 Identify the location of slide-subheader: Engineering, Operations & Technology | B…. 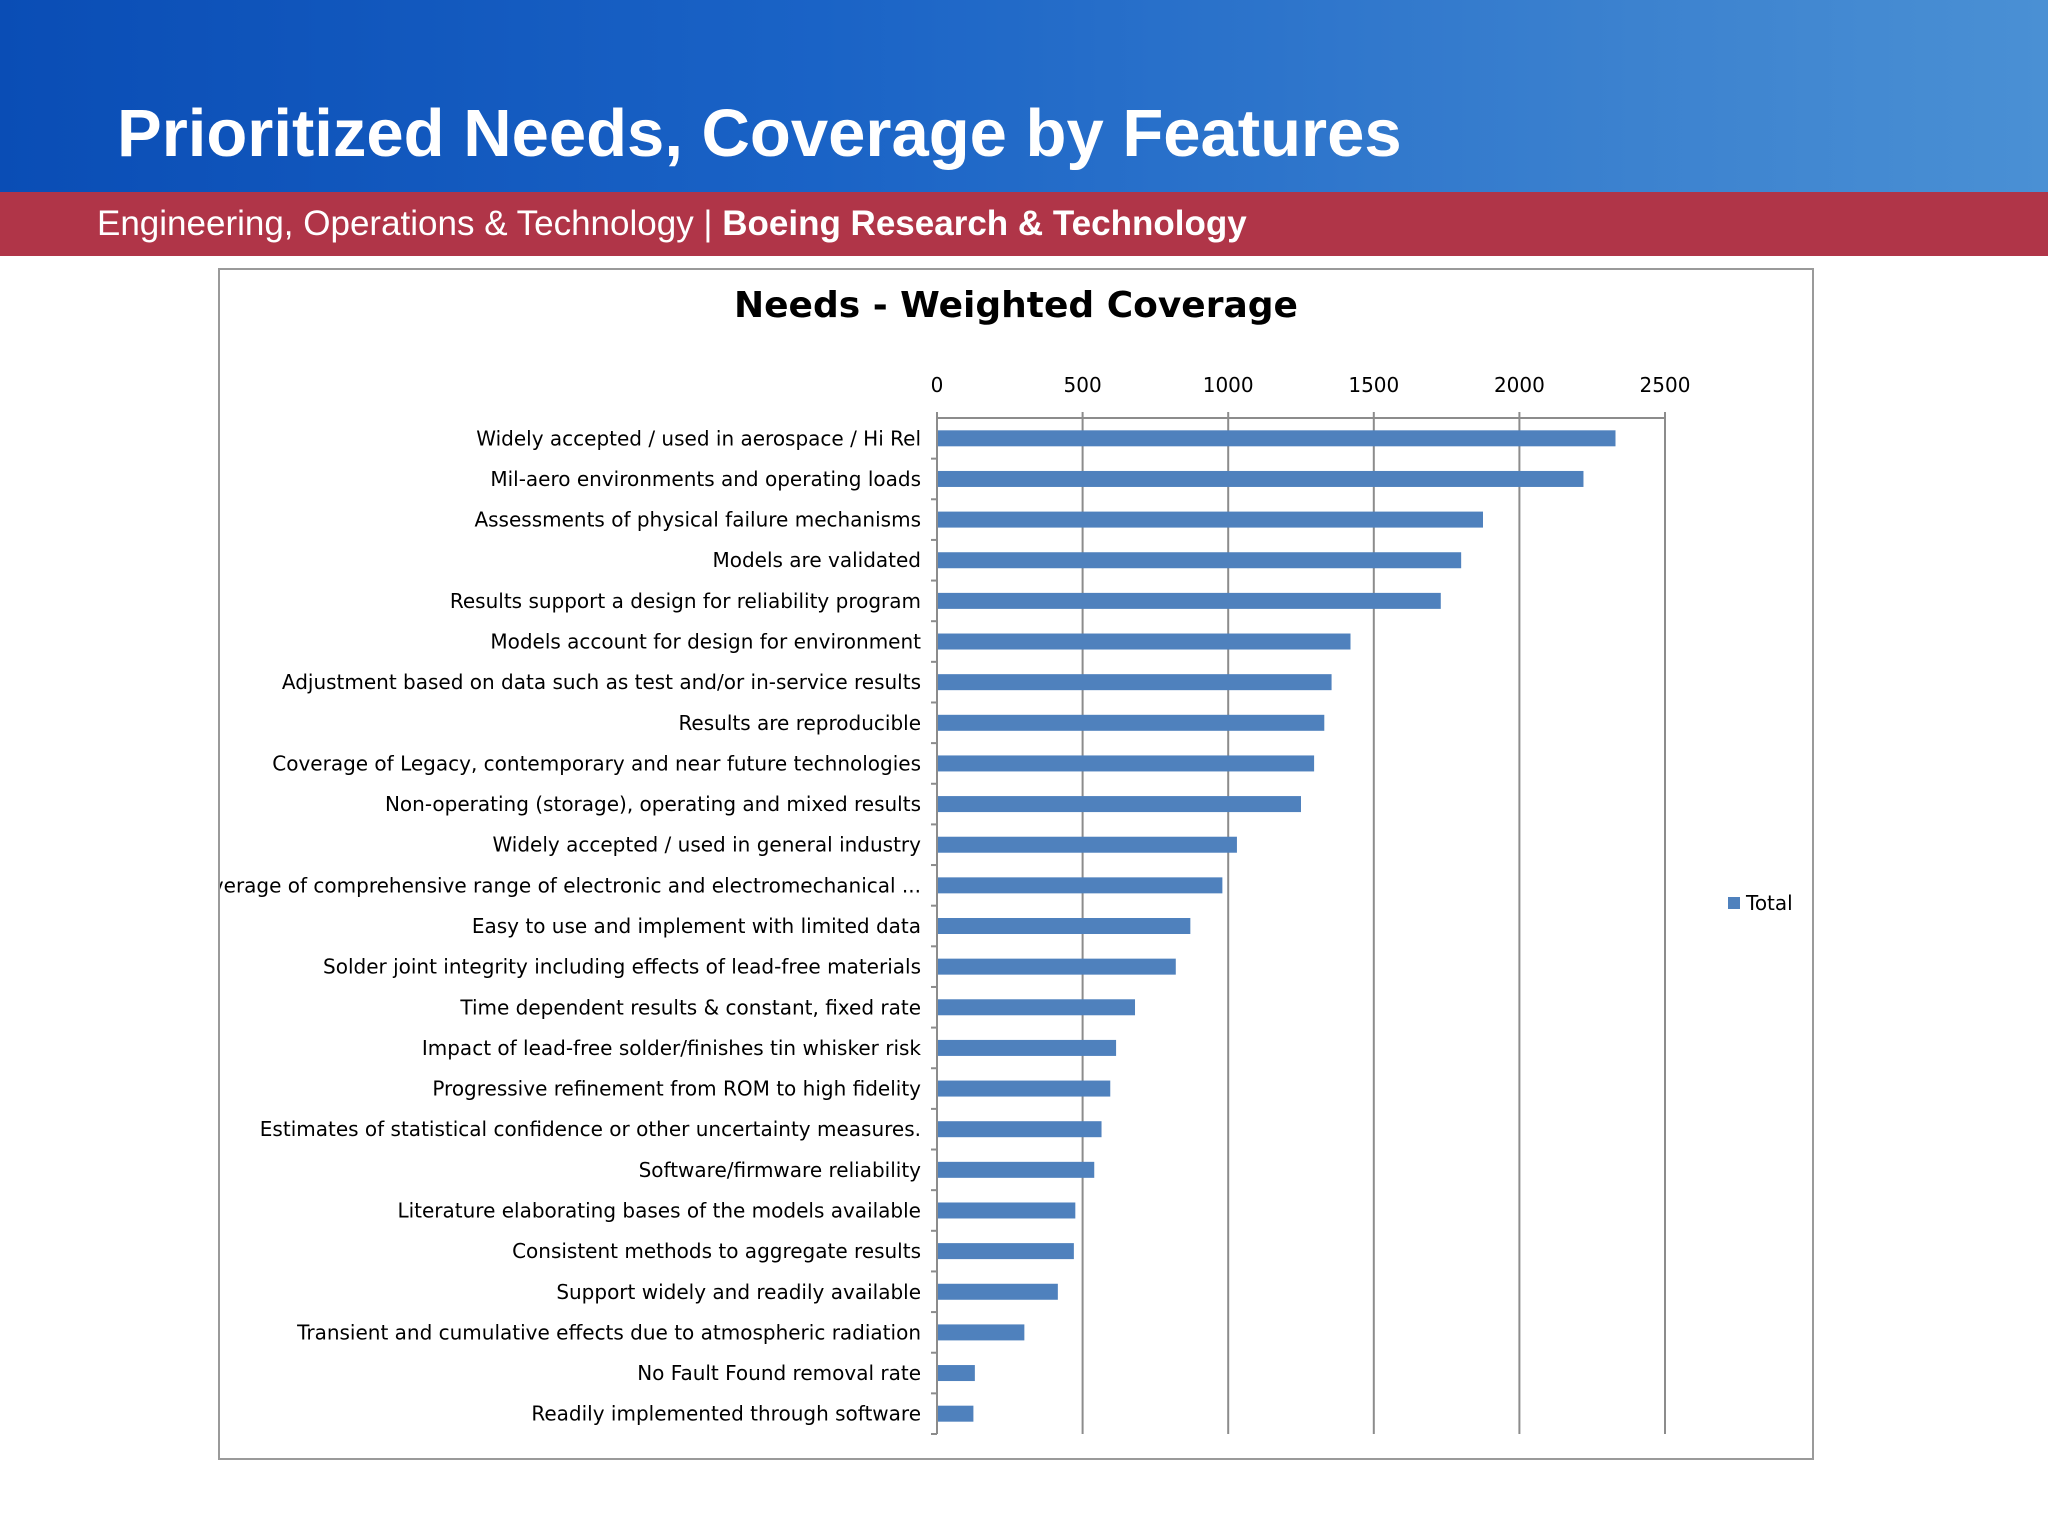
(1024, 224).